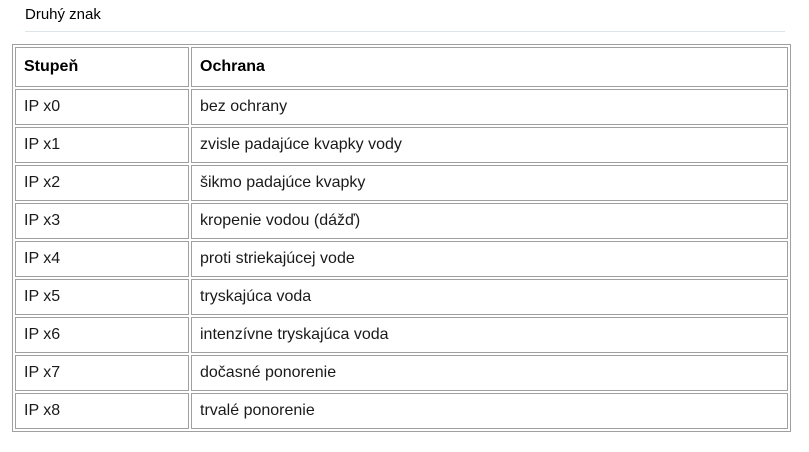  I want to click on cell-stupen: IP x7, so click(102, 373).